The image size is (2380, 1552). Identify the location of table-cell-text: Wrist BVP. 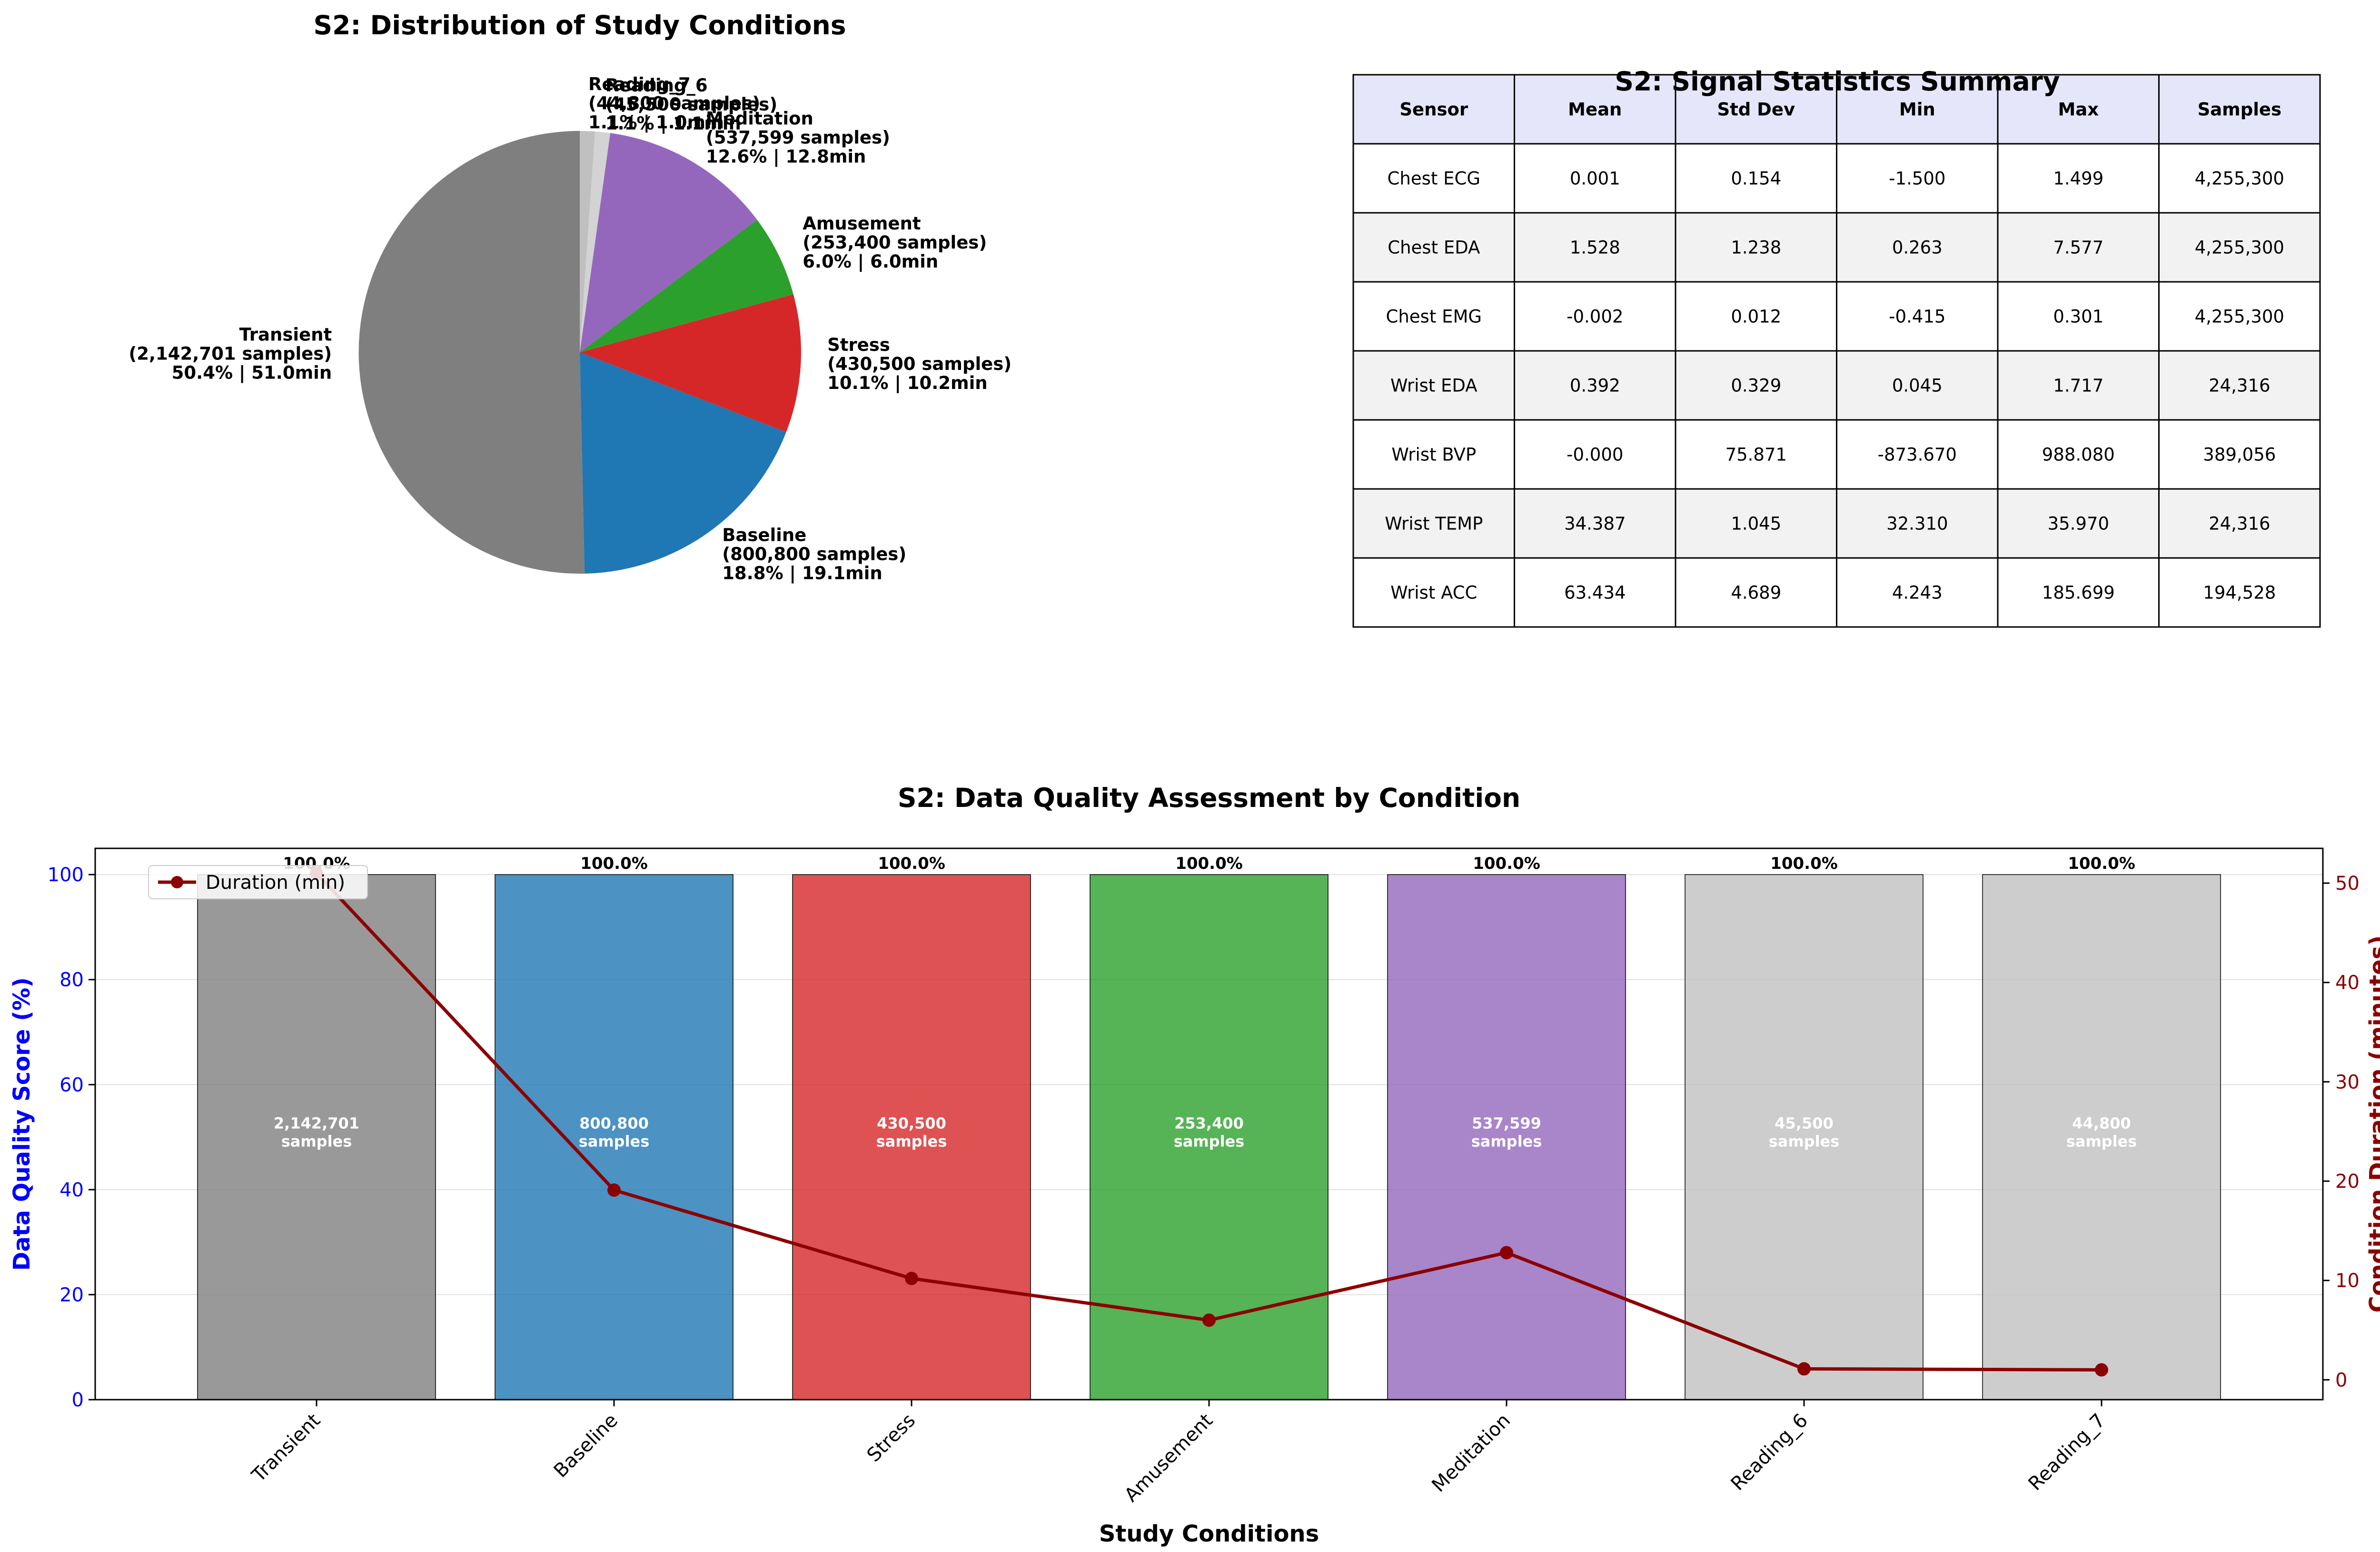
(1433, 455).